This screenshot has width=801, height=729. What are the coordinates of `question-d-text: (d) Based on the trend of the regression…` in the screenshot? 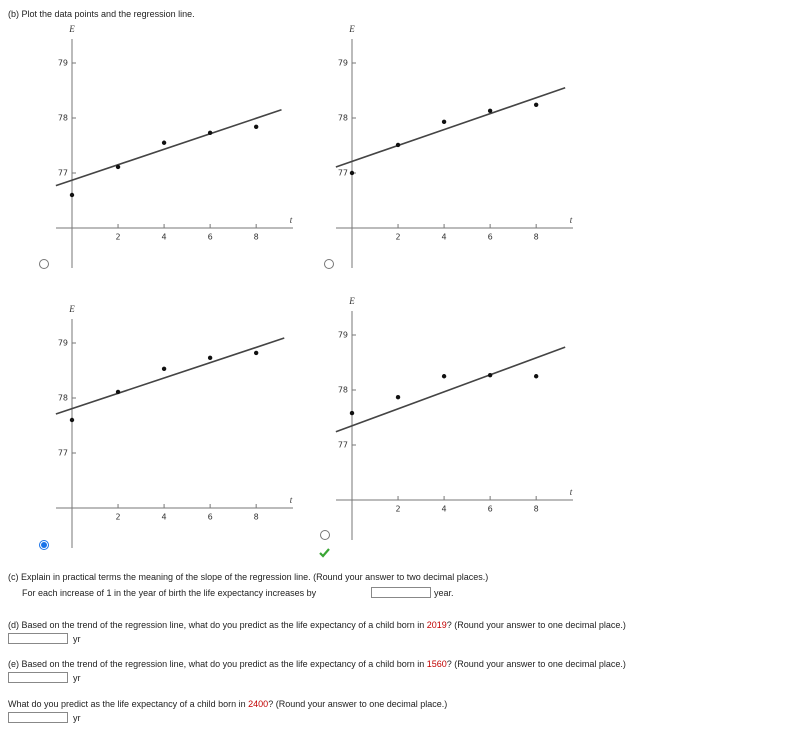 It's located at (216, 625).